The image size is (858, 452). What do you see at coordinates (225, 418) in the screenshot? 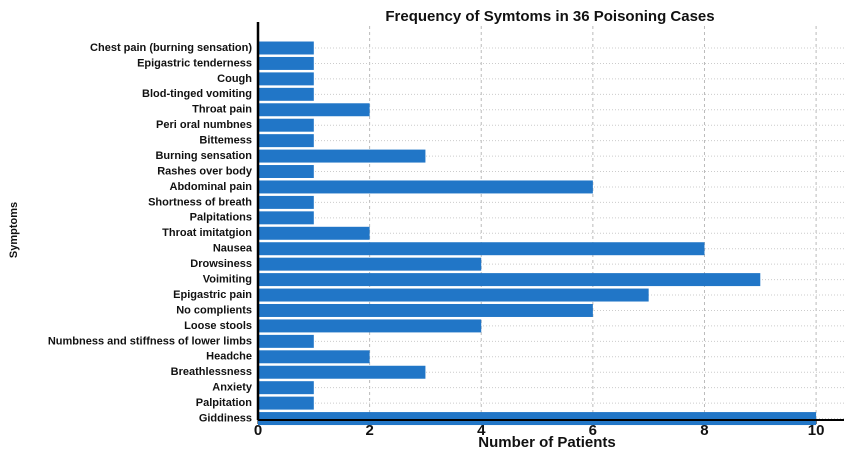
I see `y-tick-label: Giddiness` at bounding box center [225, 418].